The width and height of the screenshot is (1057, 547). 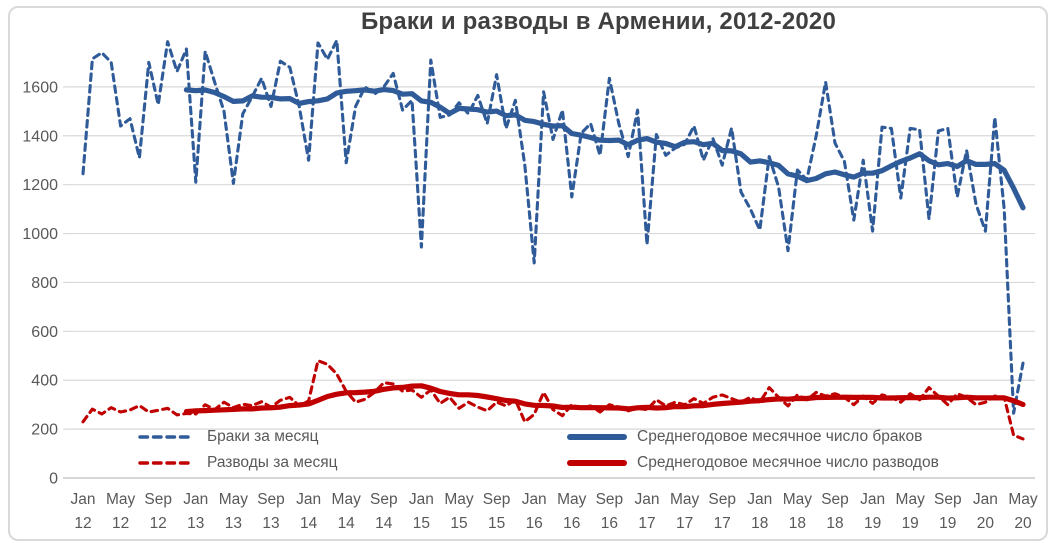 What do you see at coordinates (40, 234) in the screenshot?
I see `y-tick-label: 1000` at bounding box center [40, 234].